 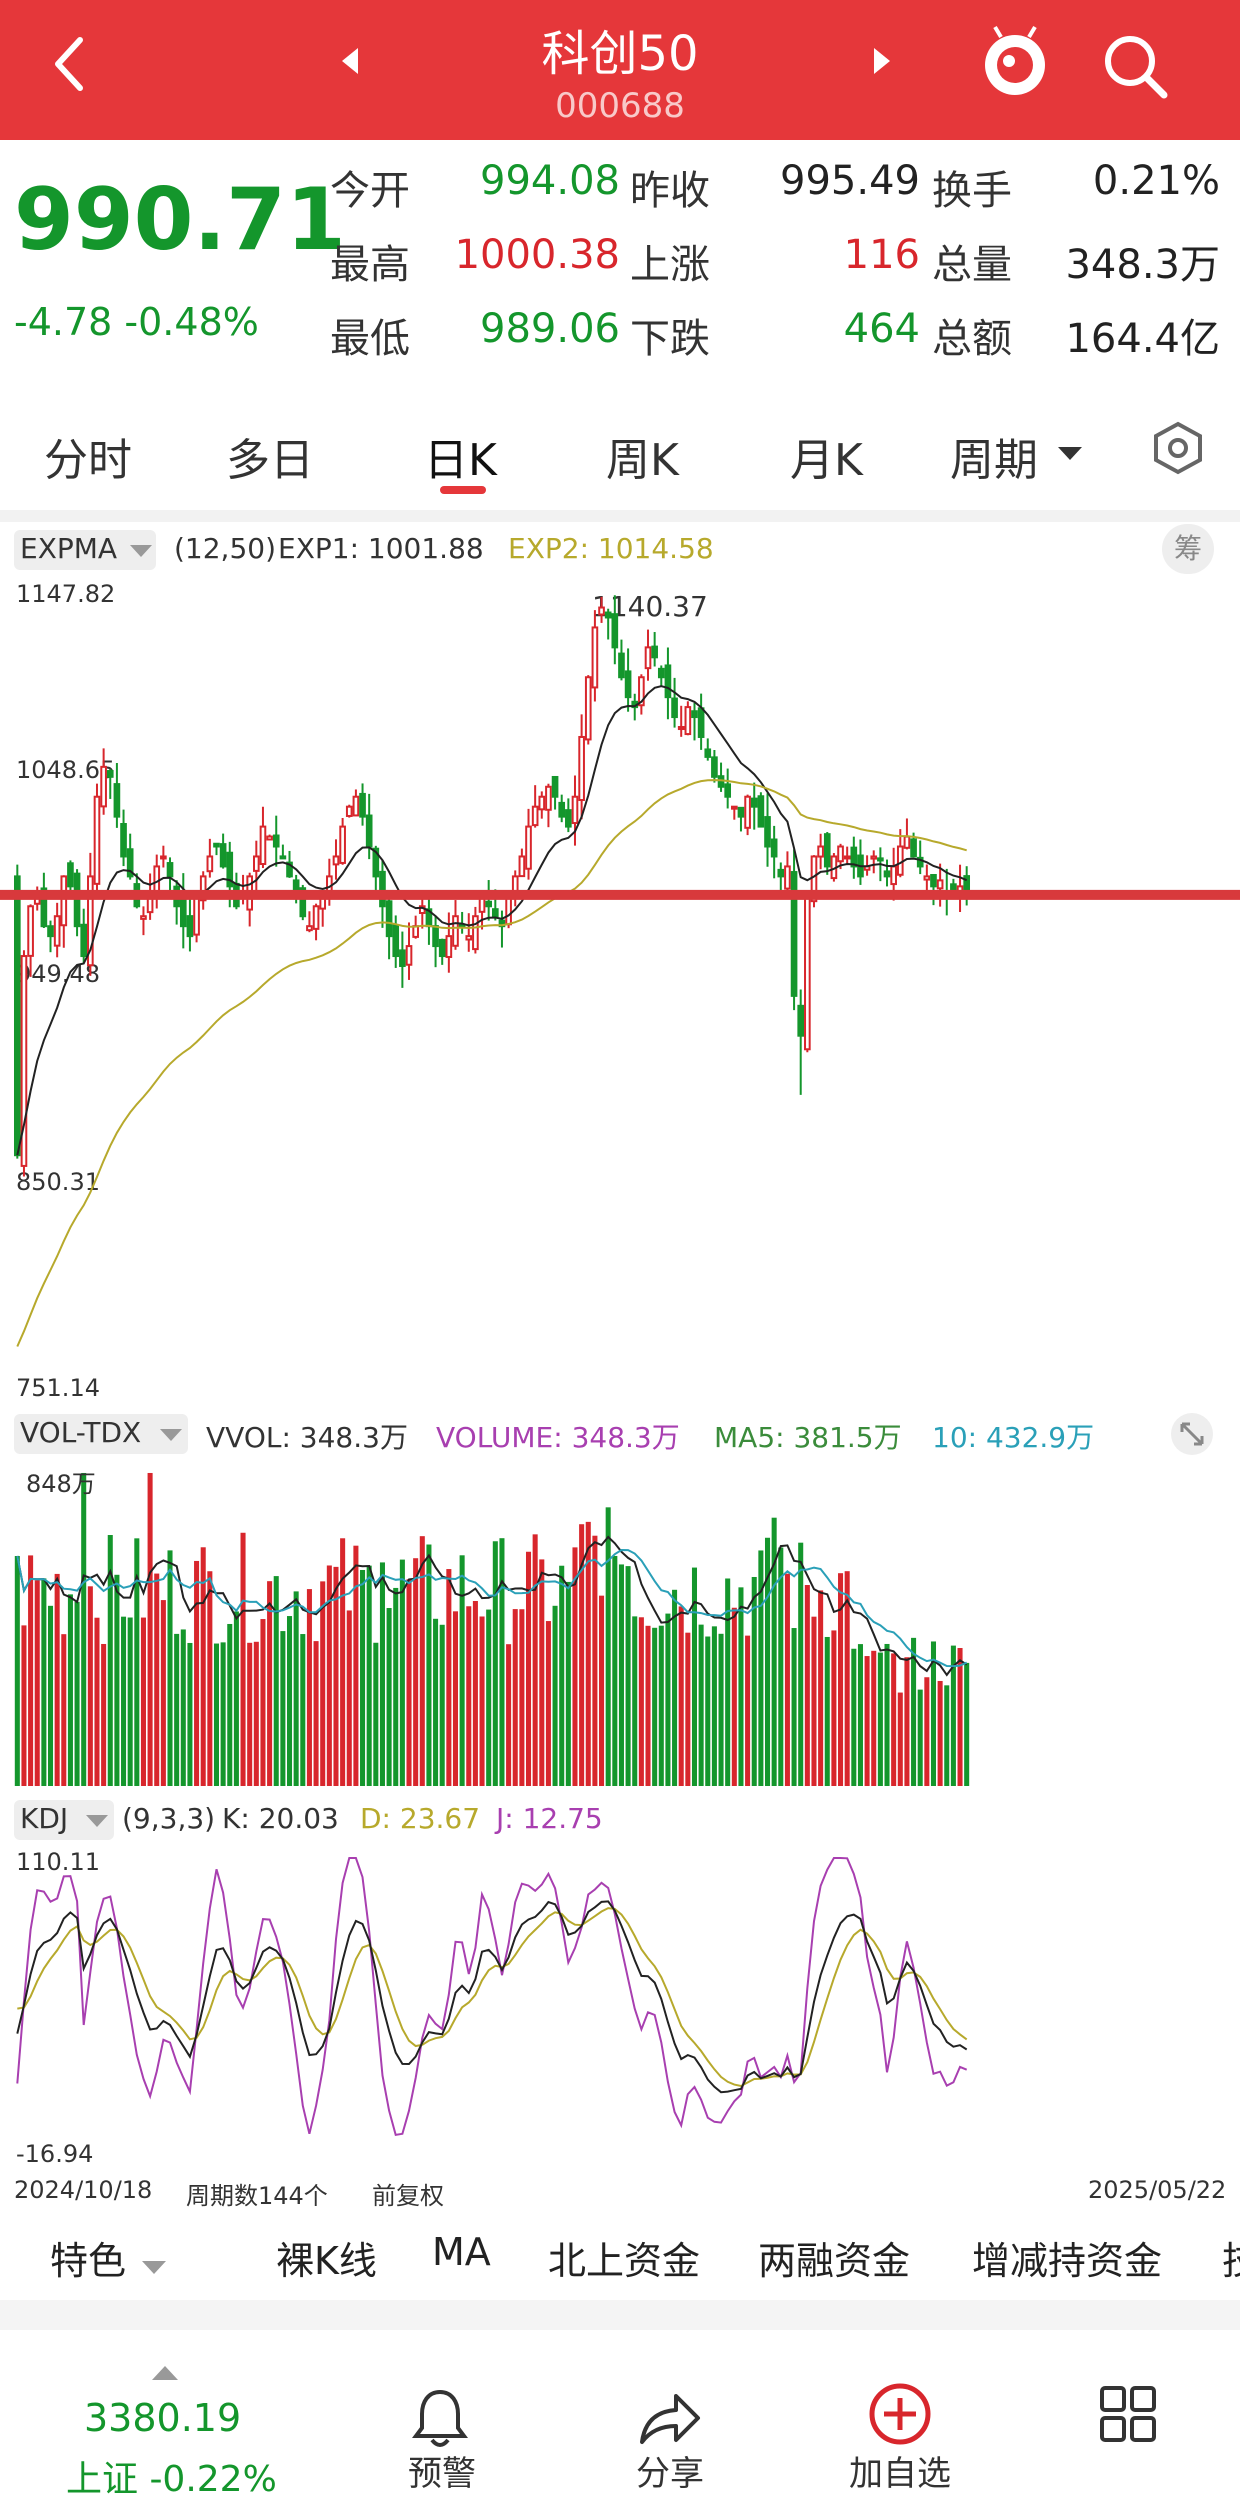 What do you see at coordinates (350, 61) in the screenshot?
I see `prev-stock-icon` at bounding box center [350, 61].